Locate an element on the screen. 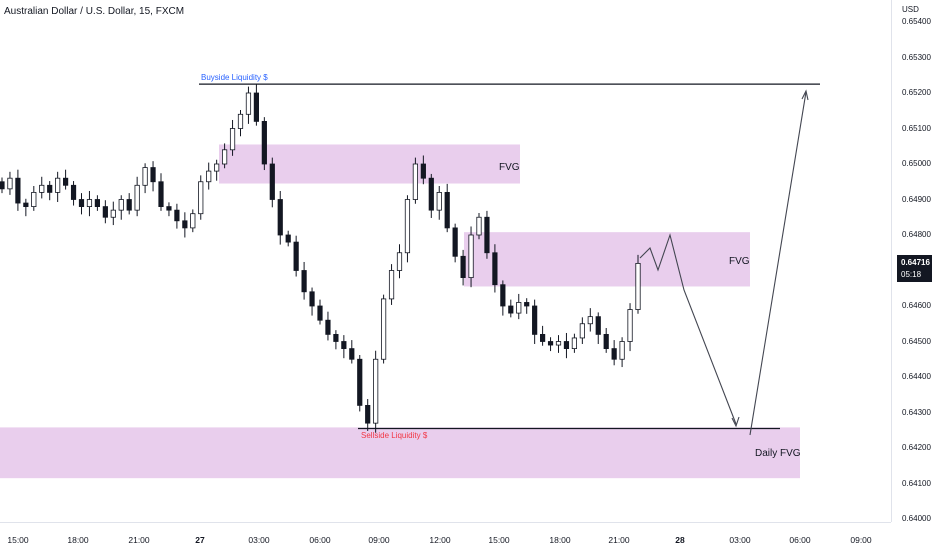 Image resolution: width=932 pixels, height=555 pixels. price-tick-label: 0.64200 is located at coordinates (916, 447).